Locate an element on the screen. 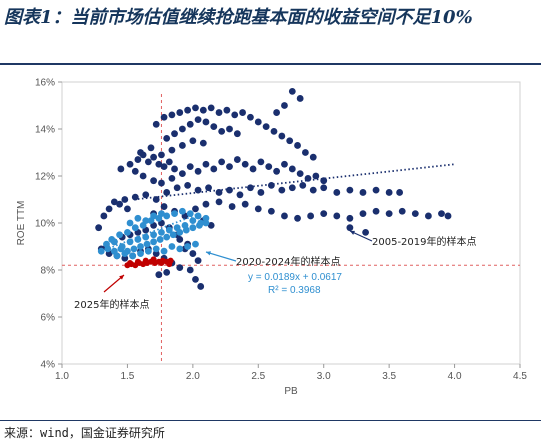  x-axis-ticks: 1.0 1.5 2.0 2.5 3.0 3.5 4.0 4.5 is located at coordinates (291, 373).